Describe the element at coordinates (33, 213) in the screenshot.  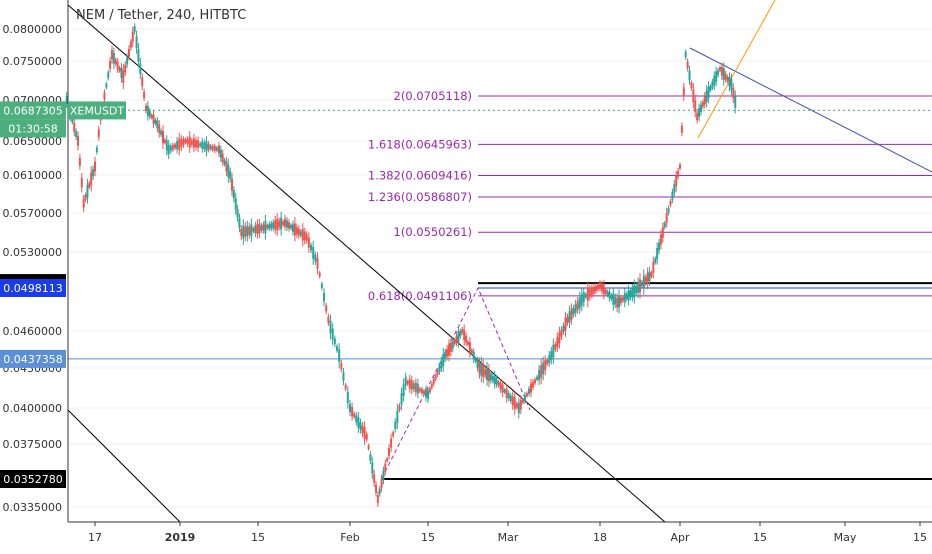
I see `y-tick-label: 0.0570000` at that location.